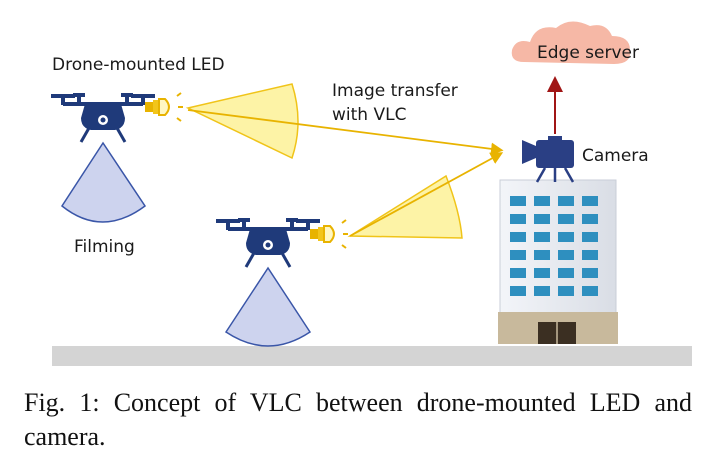  I want to click on camera-icon, so click(548, 159).